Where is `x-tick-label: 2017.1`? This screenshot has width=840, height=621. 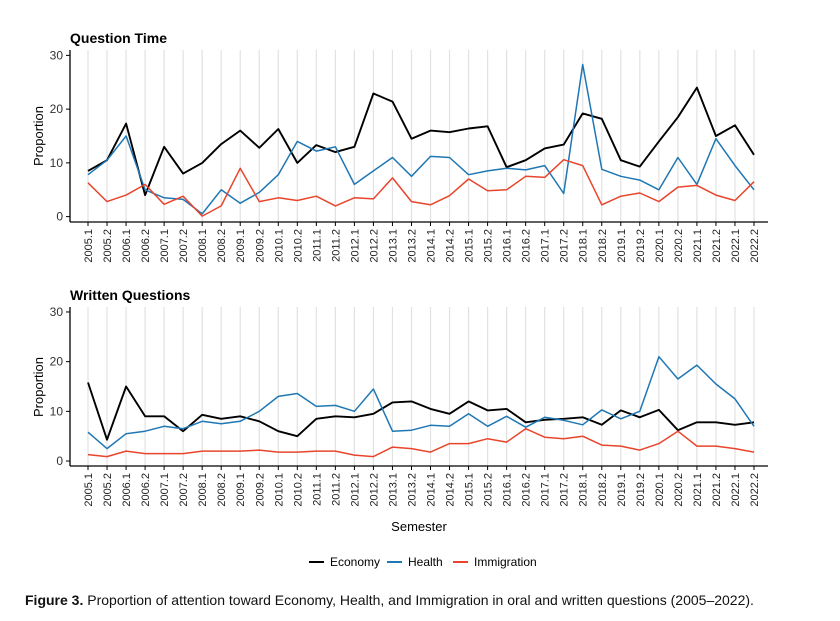 x-tick-label: 2017.1 is located at coordinates (546, 246).